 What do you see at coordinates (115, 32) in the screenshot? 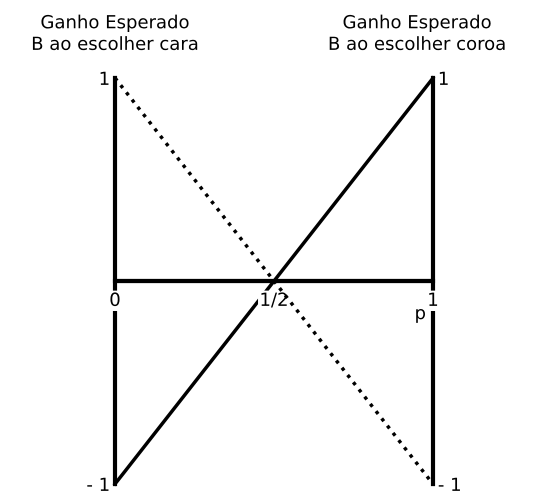
I see `y-axis-title: Ganho Esperado B ao escolher cara` at bounding box center [115, 32].